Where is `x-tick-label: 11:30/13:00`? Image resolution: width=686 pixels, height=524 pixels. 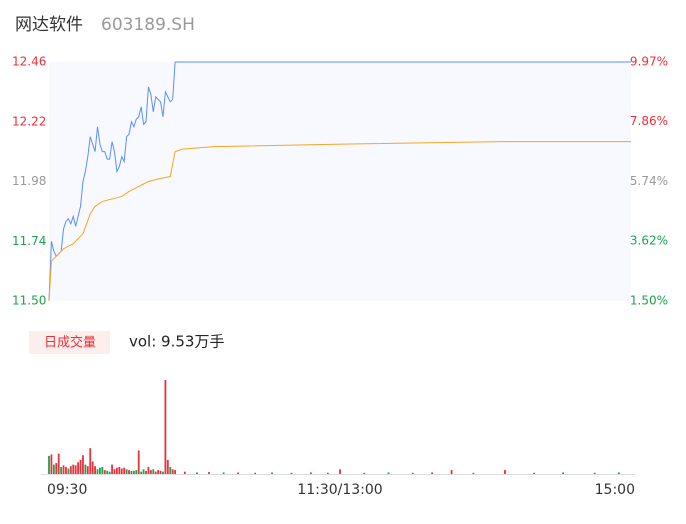
x-tick-label: 11:30/13:00 is located at coordinates (339, 490).